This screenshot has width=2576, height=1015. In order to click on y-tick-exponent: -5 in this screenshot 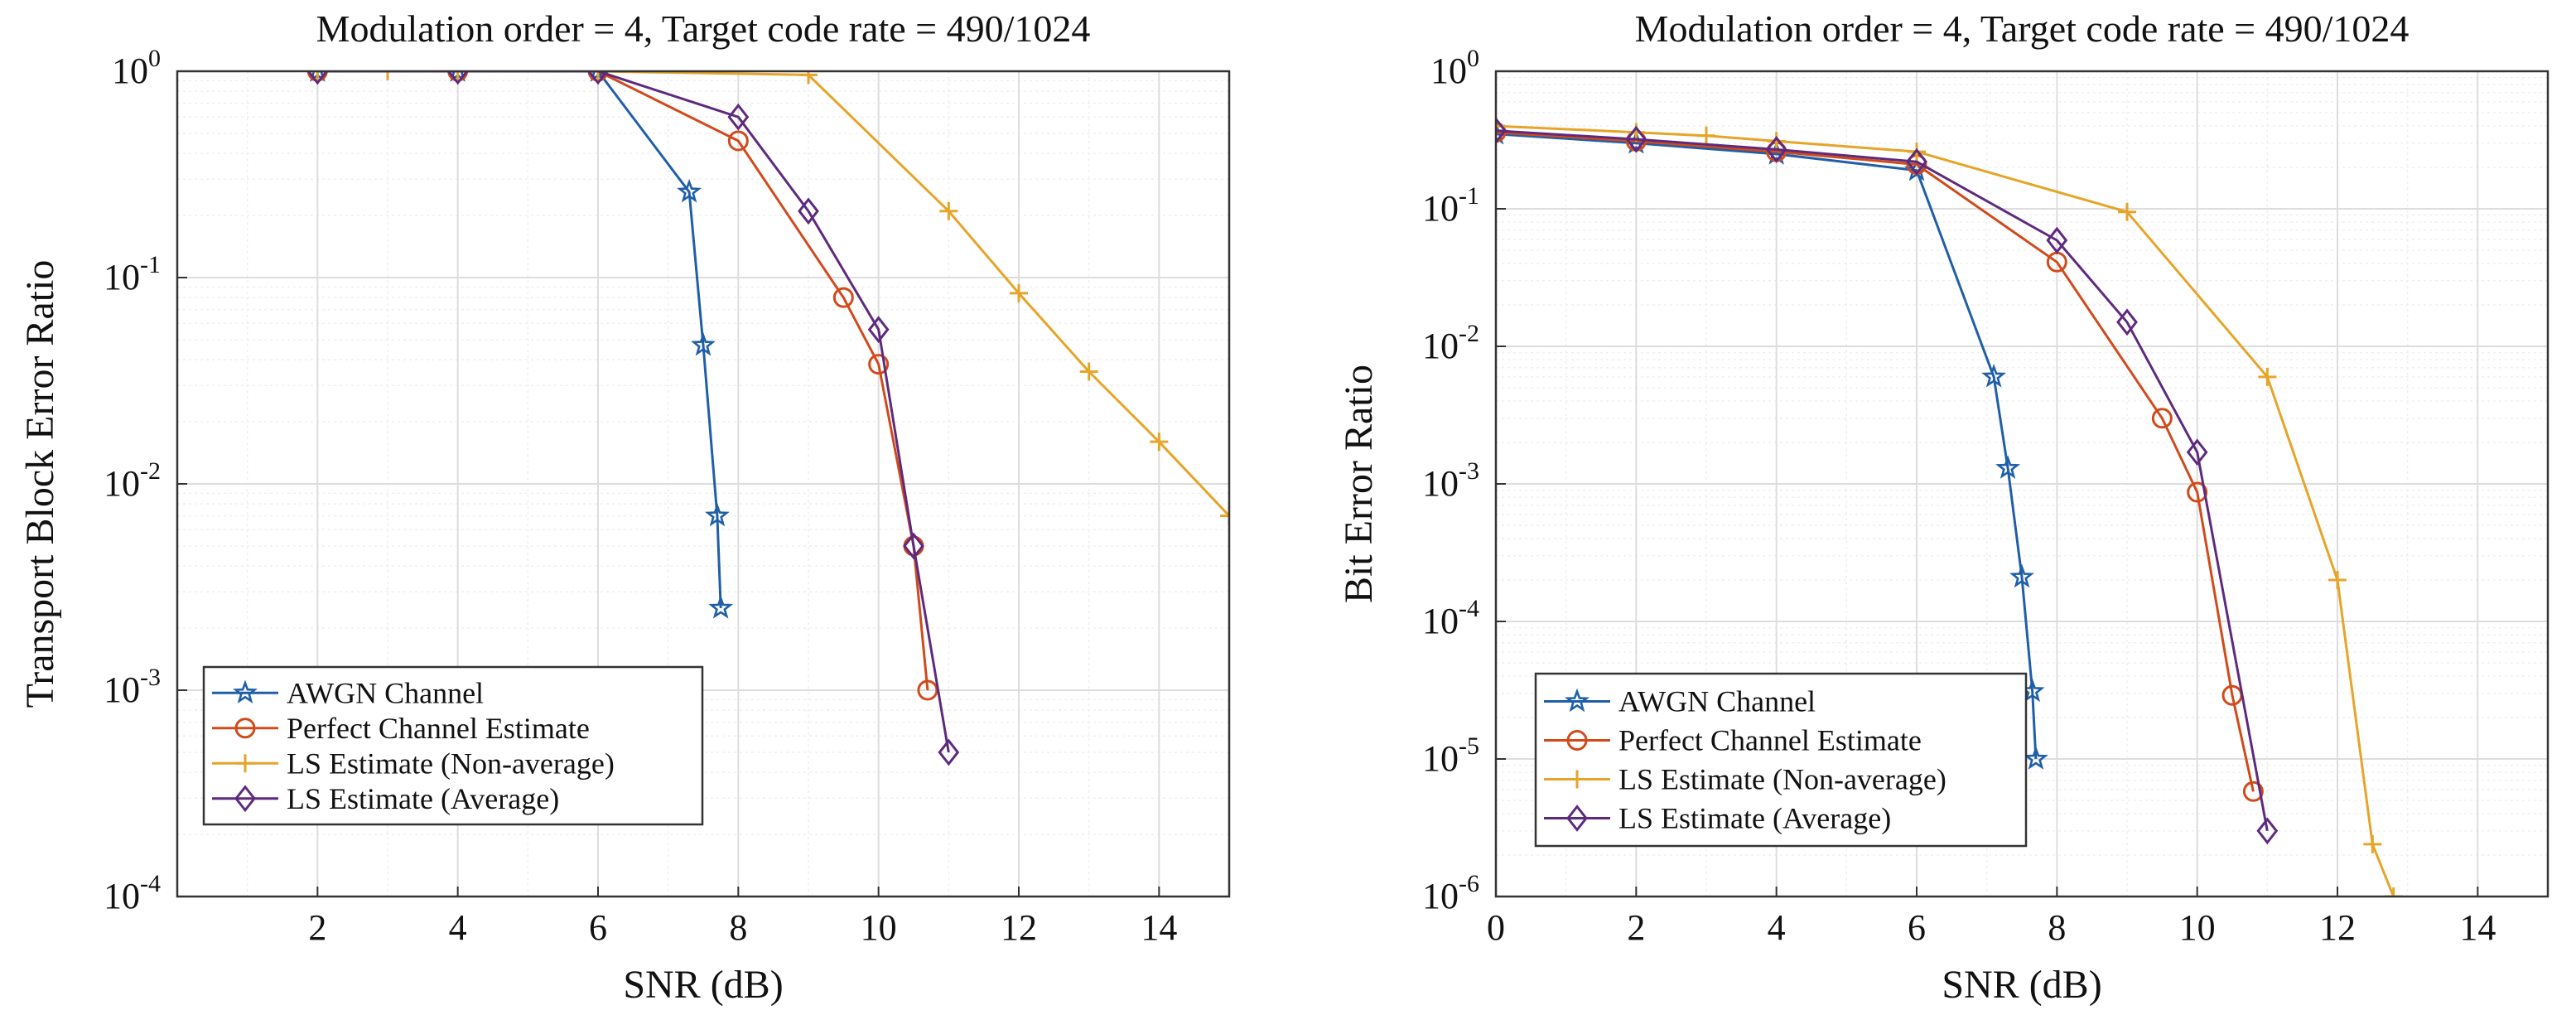, I will do `click(1469, 746)`.